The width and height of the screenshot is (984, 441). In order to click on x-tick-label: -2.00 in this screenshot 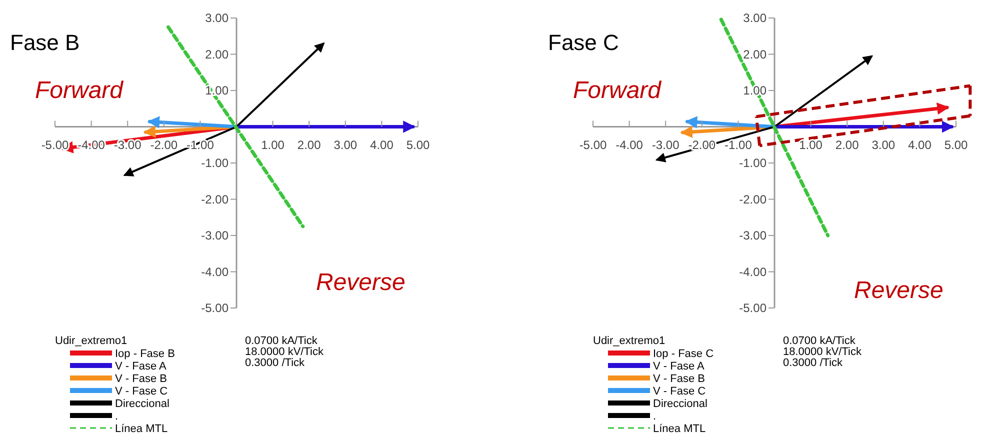, I will do `click(164, 145)`.